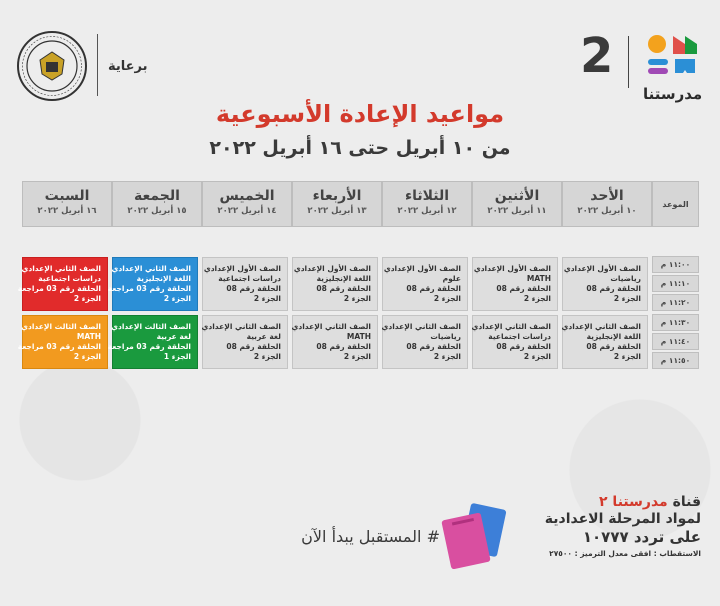 The width and height of the screenshot is (720, 606). Describe the element at coordinates (633, 502) in the screenshot. I see `channel-name: مدرستنا ٢` at that location.